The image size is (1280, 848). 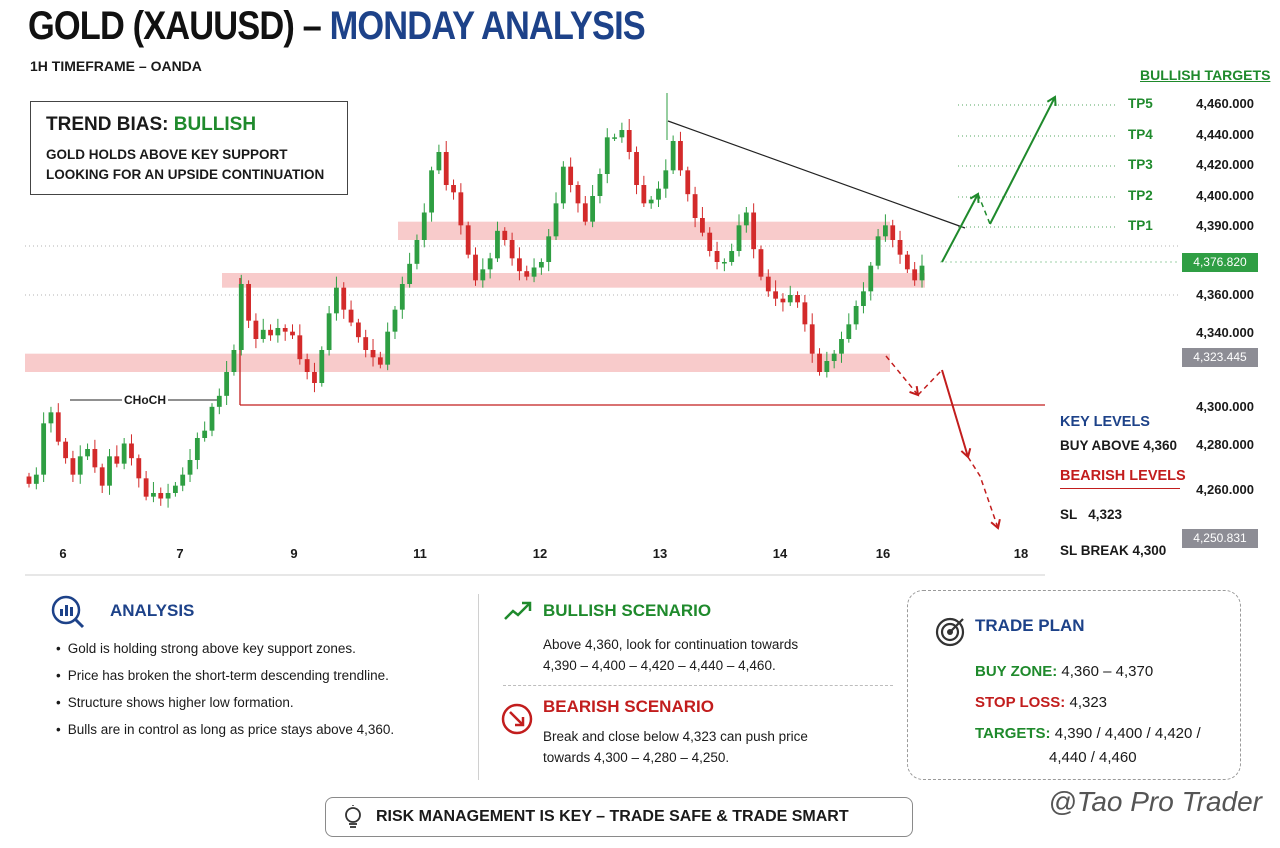 What do you see at coordinates (1020, 702) in the screenshot?
I see `stop-loss-label: STOP LOSS:` at bounding box center [1020, 702].